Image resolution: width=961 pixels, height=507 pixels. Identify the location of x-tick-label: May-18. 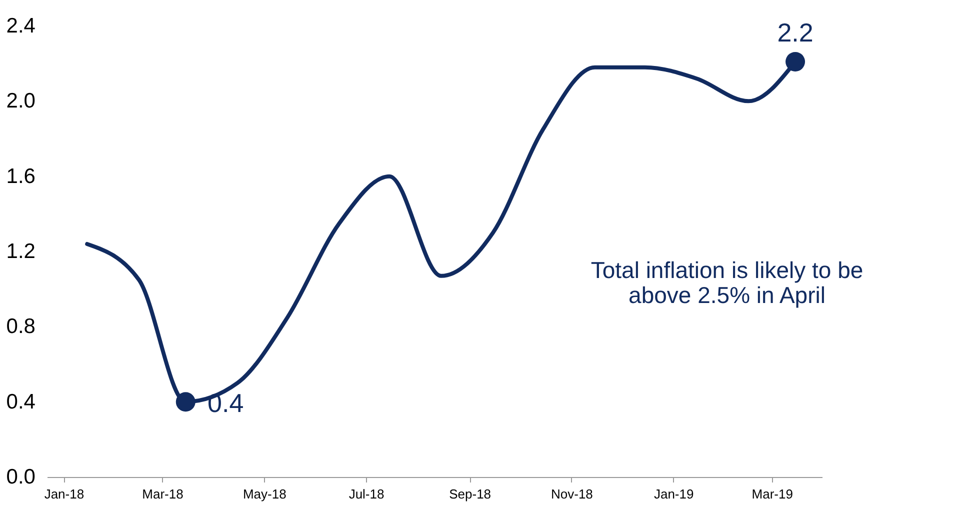
(264, 494).